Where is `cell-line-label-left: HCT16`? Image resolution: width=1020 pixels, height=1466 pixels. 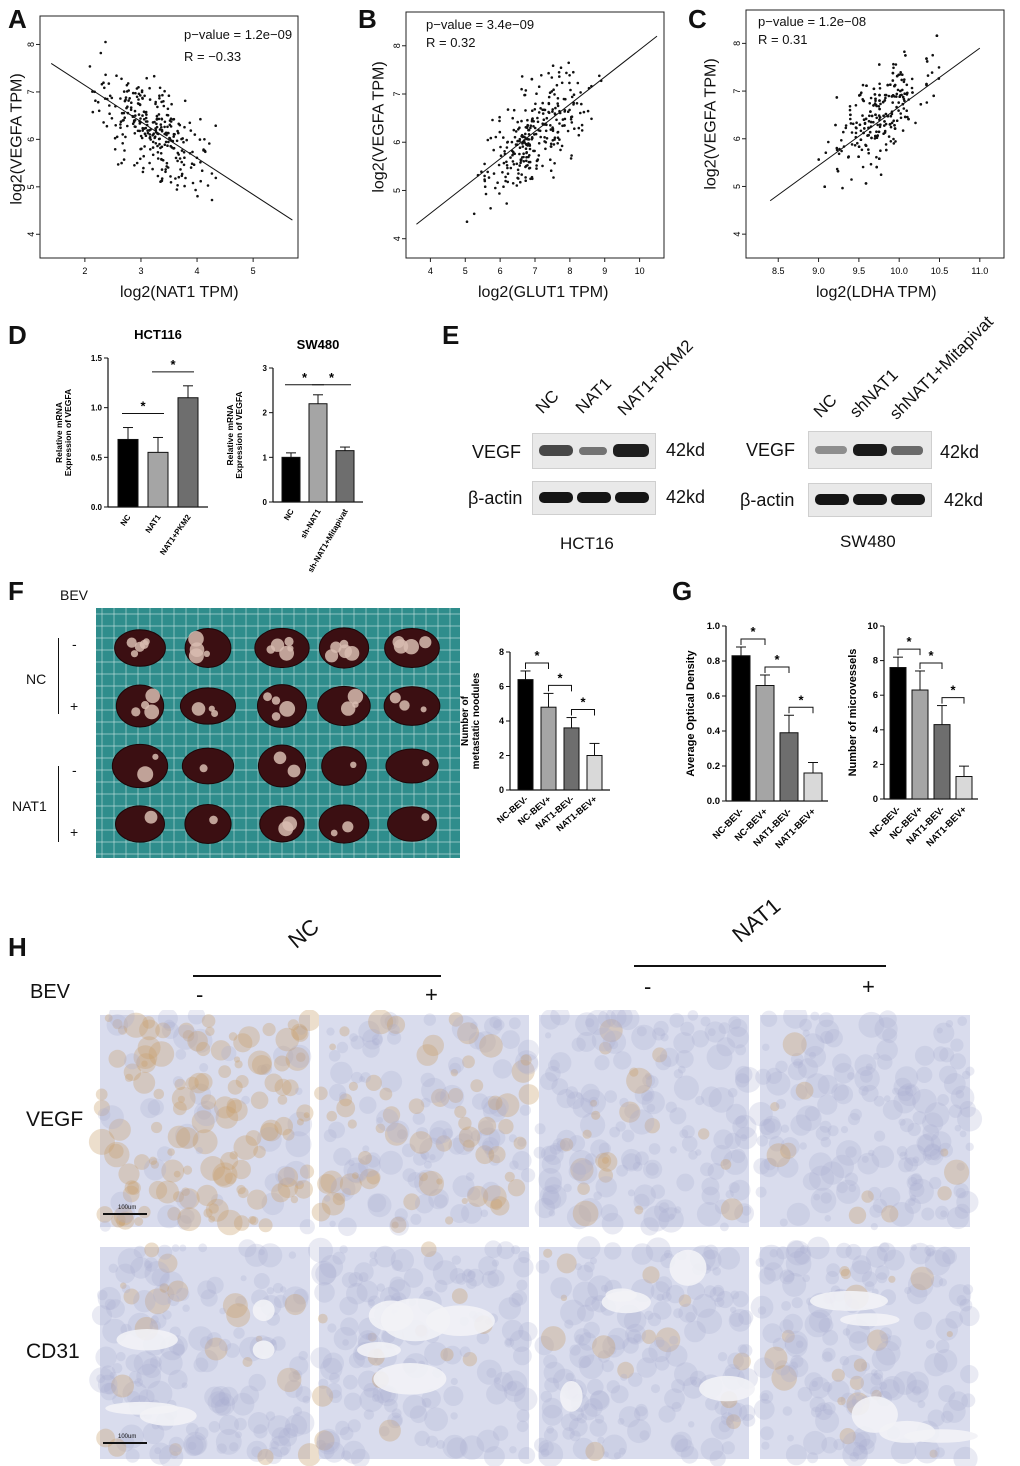
cell-line-label-left: HCT16 is located at coordinates (587, 543).